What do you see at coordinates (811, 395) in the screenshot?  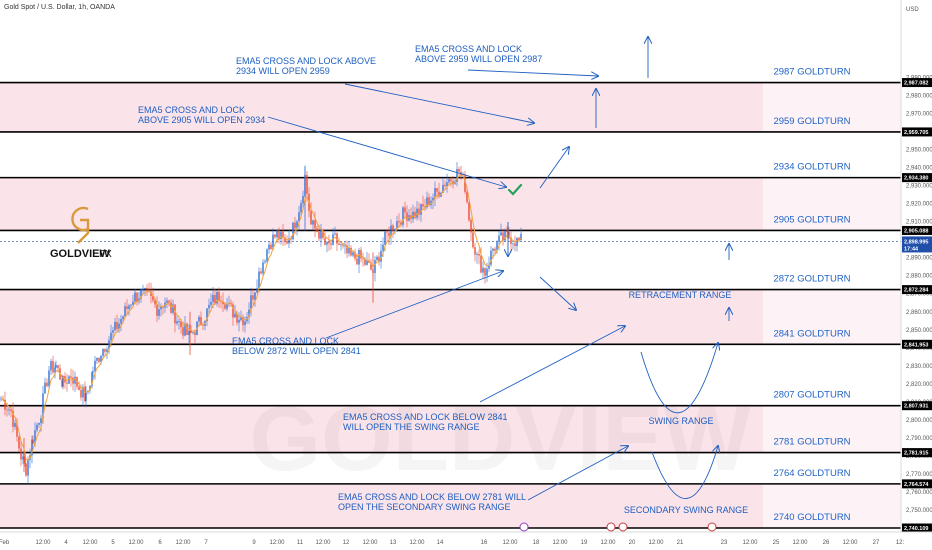 I see `level-label: 2807 GOLDTURN` at bounding box center [811, 395].